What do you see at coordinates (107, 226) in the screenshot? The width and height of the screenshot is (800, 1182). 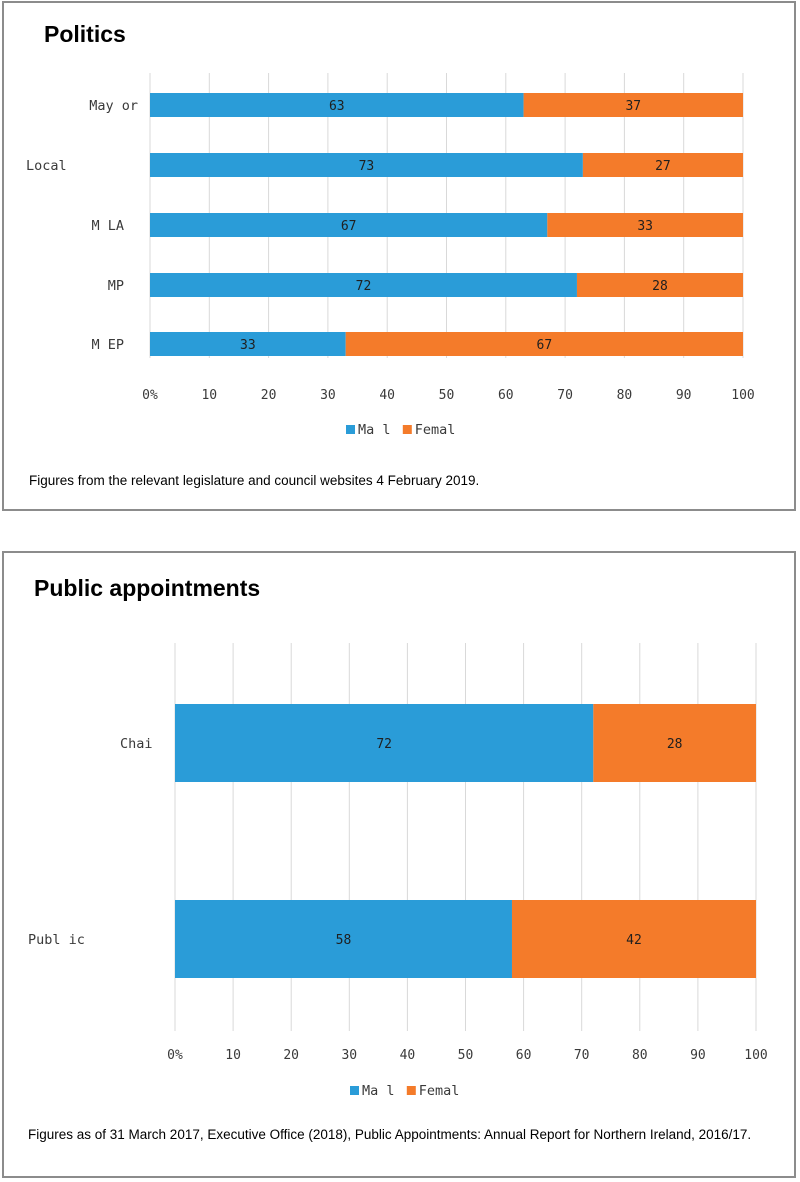 I see `category-label: M LA` at bounding box center [107, 226].